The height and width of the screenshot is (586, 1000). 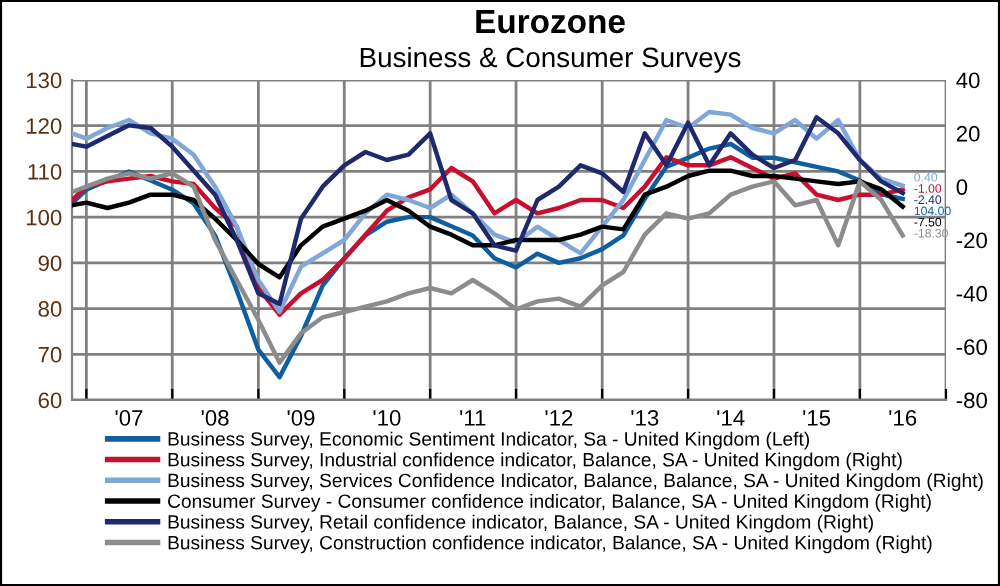 What do you see at coordinates (50, 400) in the screenshot?
I see `y-tick-label: 60` at bounding box center [50, 400].